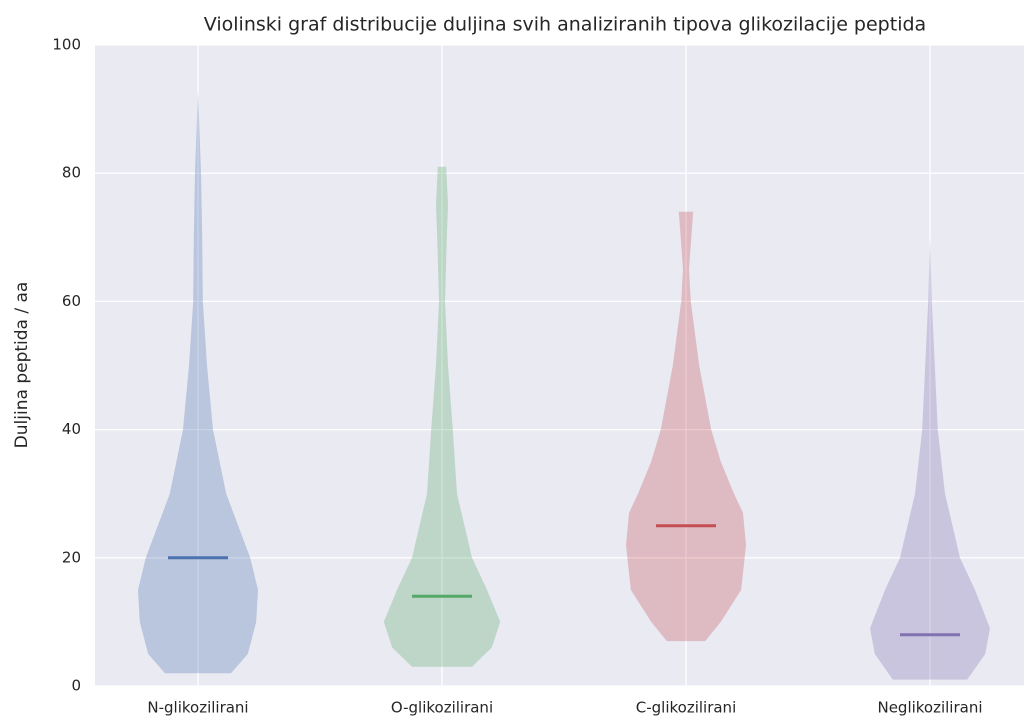 The image size is (1024, 717). I want to click on x-tick-label: C-glikozilirani, so click(686, 708).